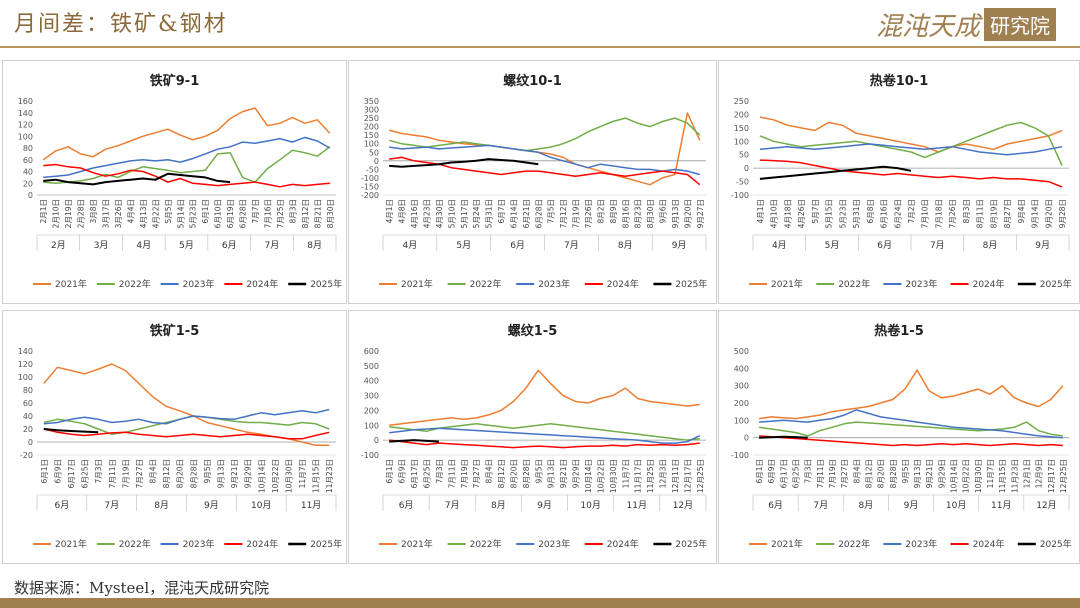 This screenshot has height=608, width=1080. Describe the element at coordinates (71, 544) in the screenshot. I see `legend-label: 2021年` at that location.